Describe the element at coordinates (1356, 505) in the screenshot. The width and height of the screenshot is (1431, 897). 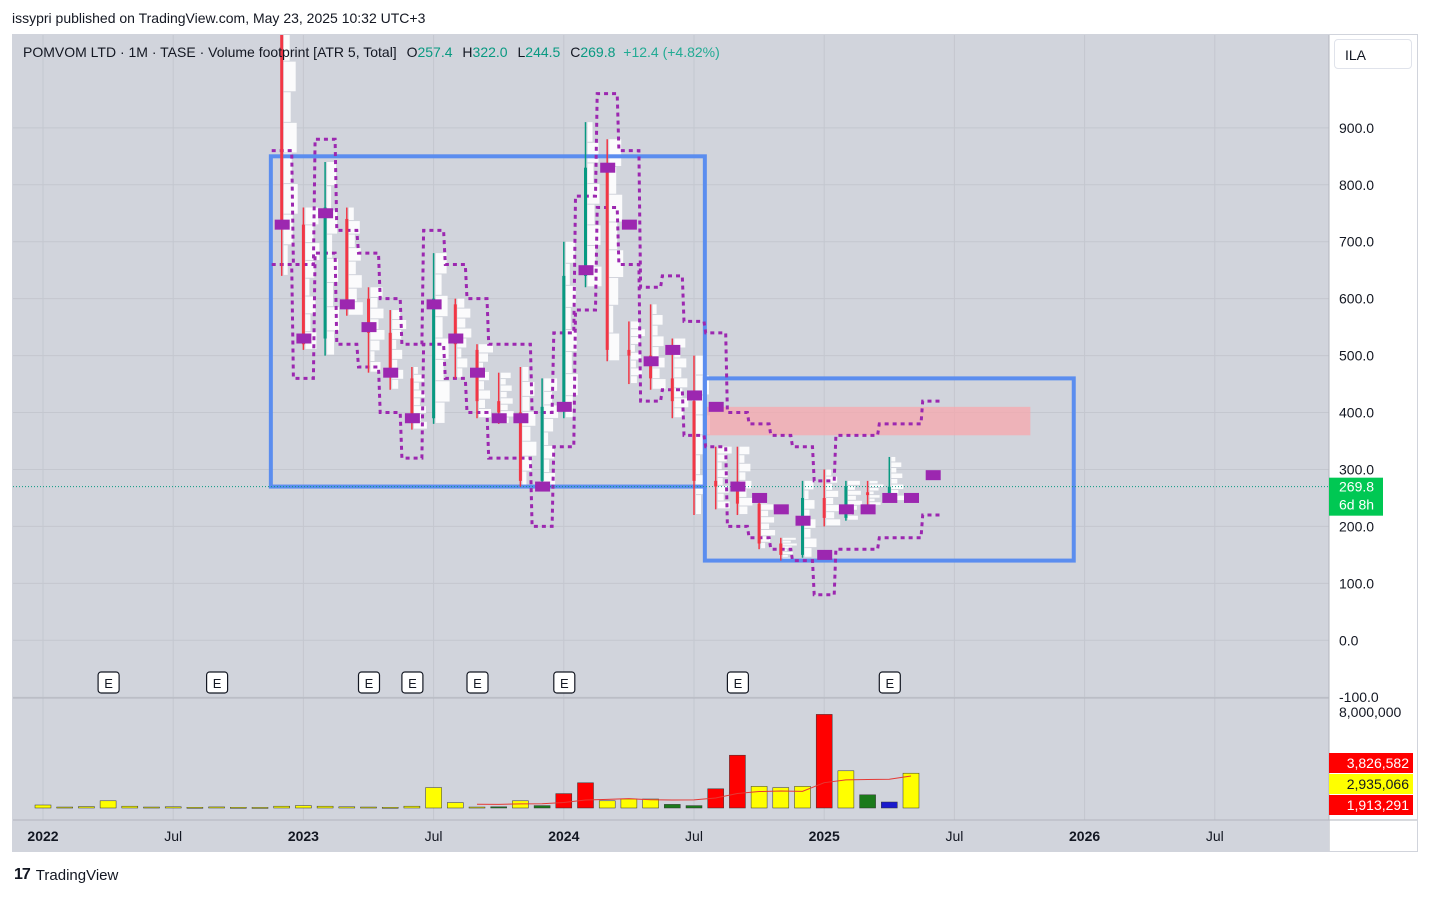
I see `countdown-label: 6d 8h` at that location.